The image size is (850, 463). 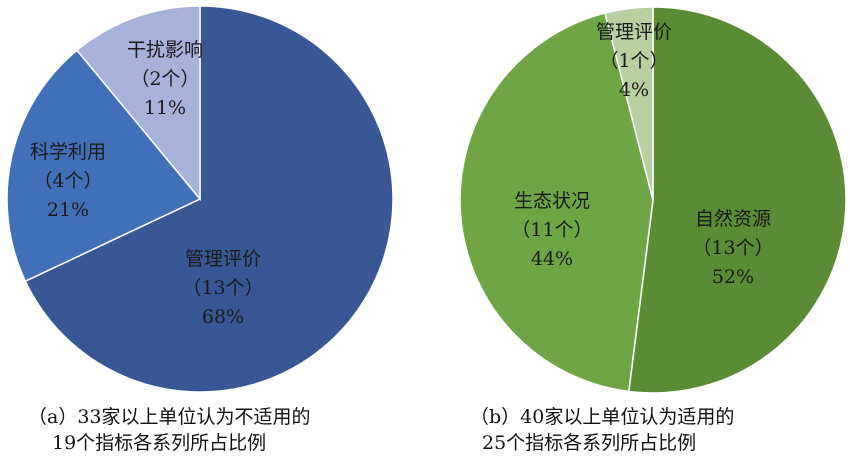 I want to click on slice-count: （2个）, so click(x=164, y=79).